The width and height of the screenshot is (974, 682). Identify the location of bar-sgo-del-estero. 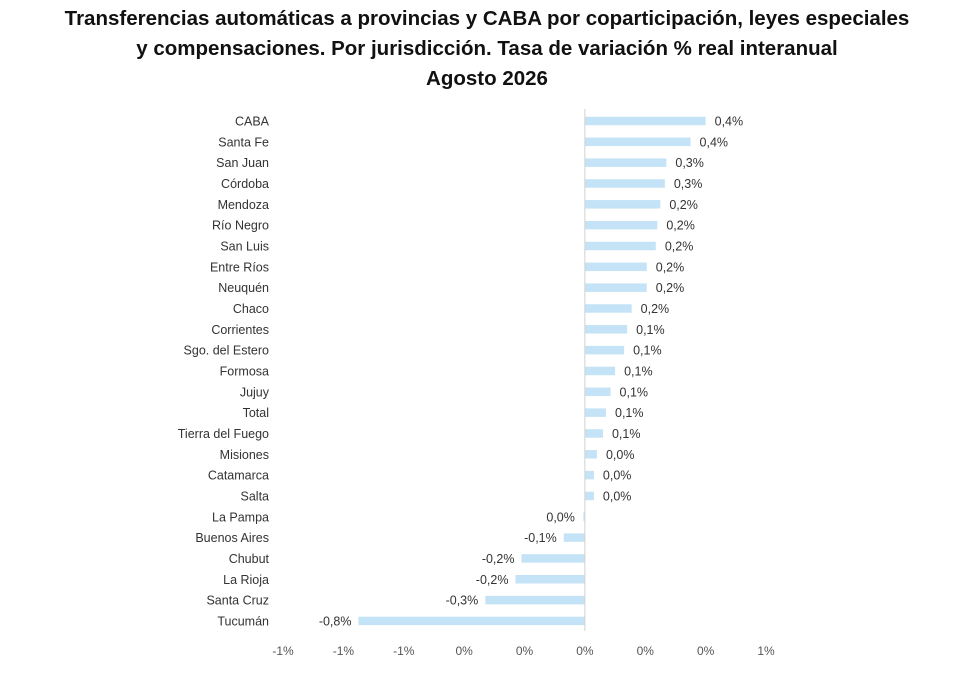
(604, 350).